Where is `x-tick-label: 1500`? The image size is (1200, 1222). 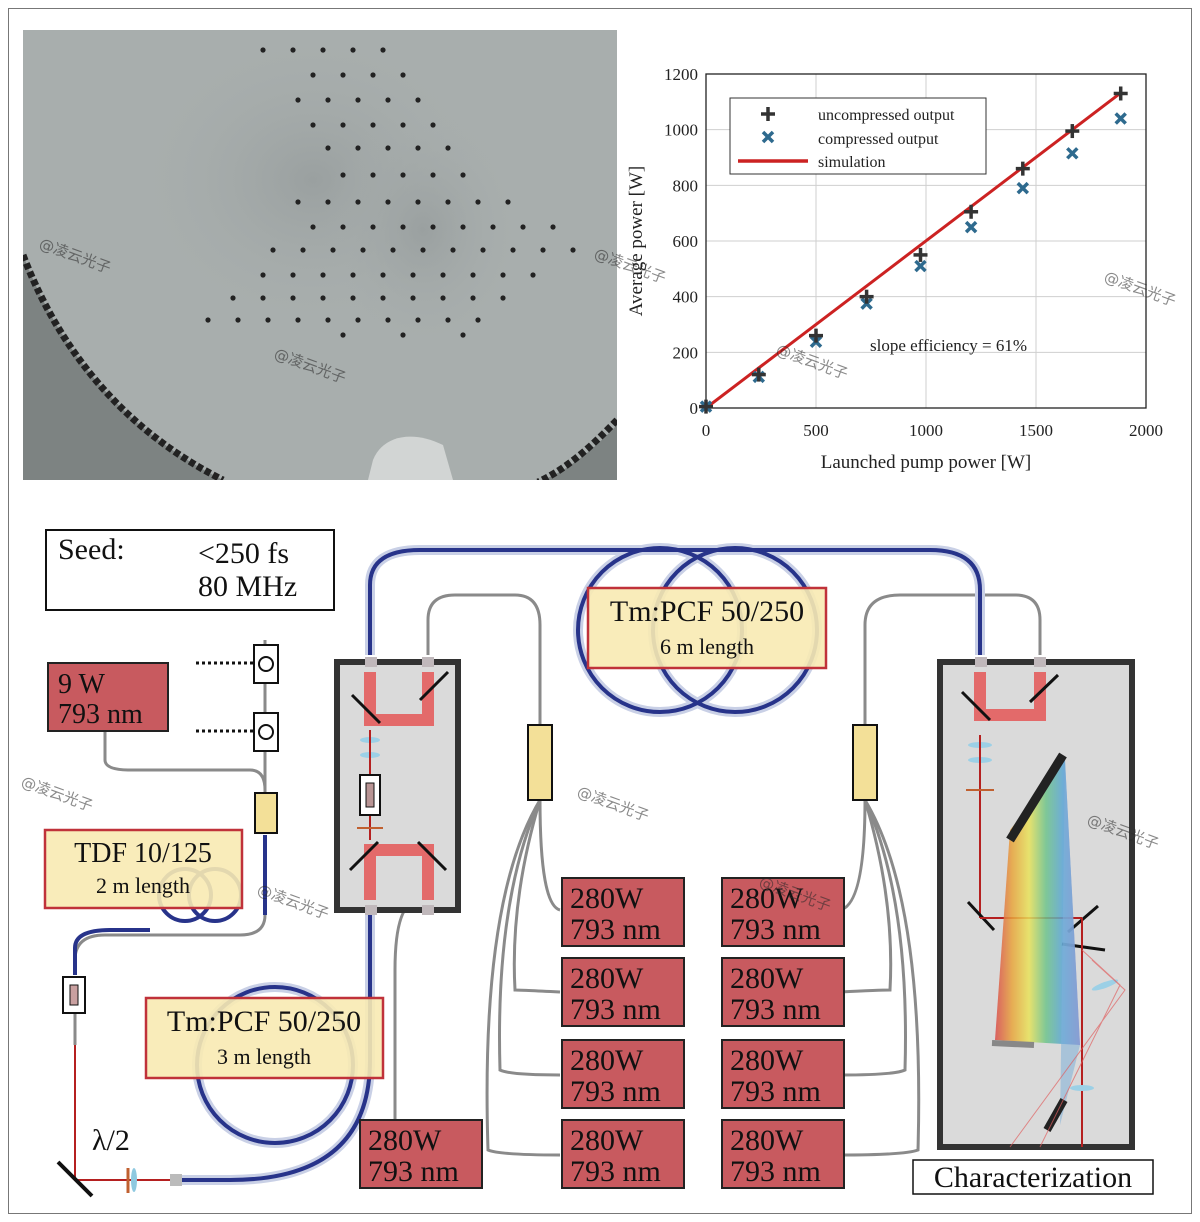
x-tick-label: 1500 is located at coordinates (1036, 430).